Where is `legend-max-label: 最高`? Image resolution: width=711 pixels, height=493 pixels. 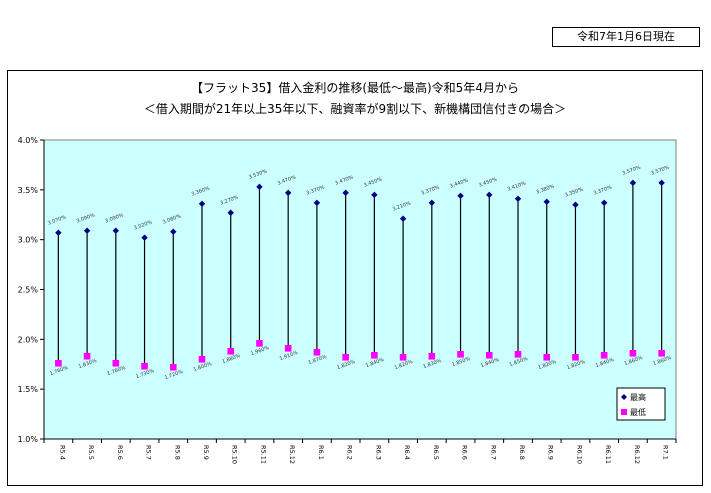
legend-max-label: 最高 is located at coordinates (638, 397).